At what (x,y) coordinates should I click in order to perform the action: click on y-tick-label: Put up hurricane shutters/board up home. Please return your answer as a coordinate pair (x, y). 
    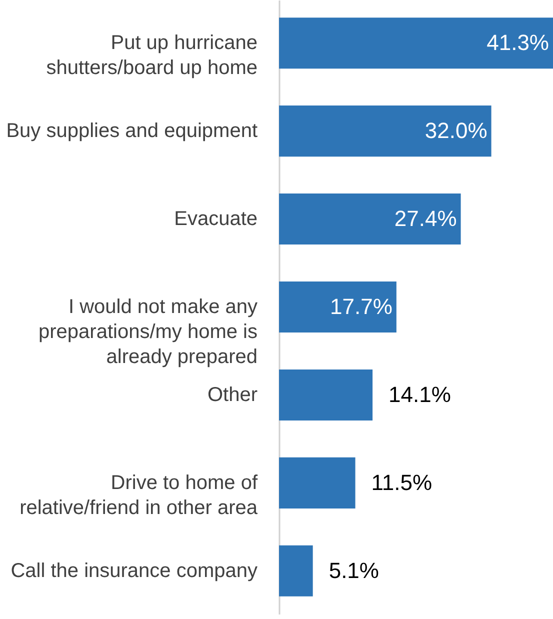
    Looking at the image, I should click on (152, 56).